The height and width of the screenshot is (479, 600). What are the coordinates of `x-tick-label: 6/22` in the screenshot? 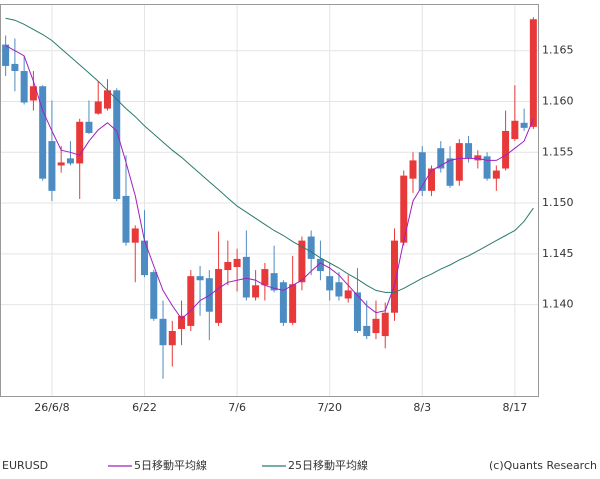 It's located at (144, 407).